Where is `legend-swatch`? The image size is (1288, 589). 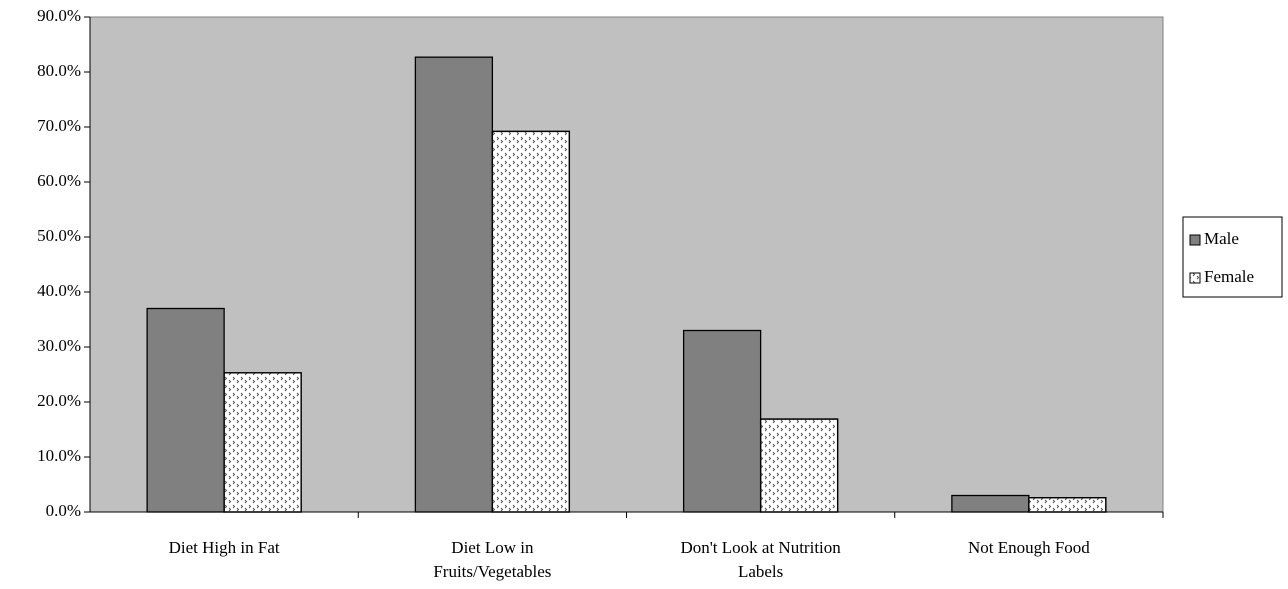 legend-swatch is located at coordinates (1195, 240).